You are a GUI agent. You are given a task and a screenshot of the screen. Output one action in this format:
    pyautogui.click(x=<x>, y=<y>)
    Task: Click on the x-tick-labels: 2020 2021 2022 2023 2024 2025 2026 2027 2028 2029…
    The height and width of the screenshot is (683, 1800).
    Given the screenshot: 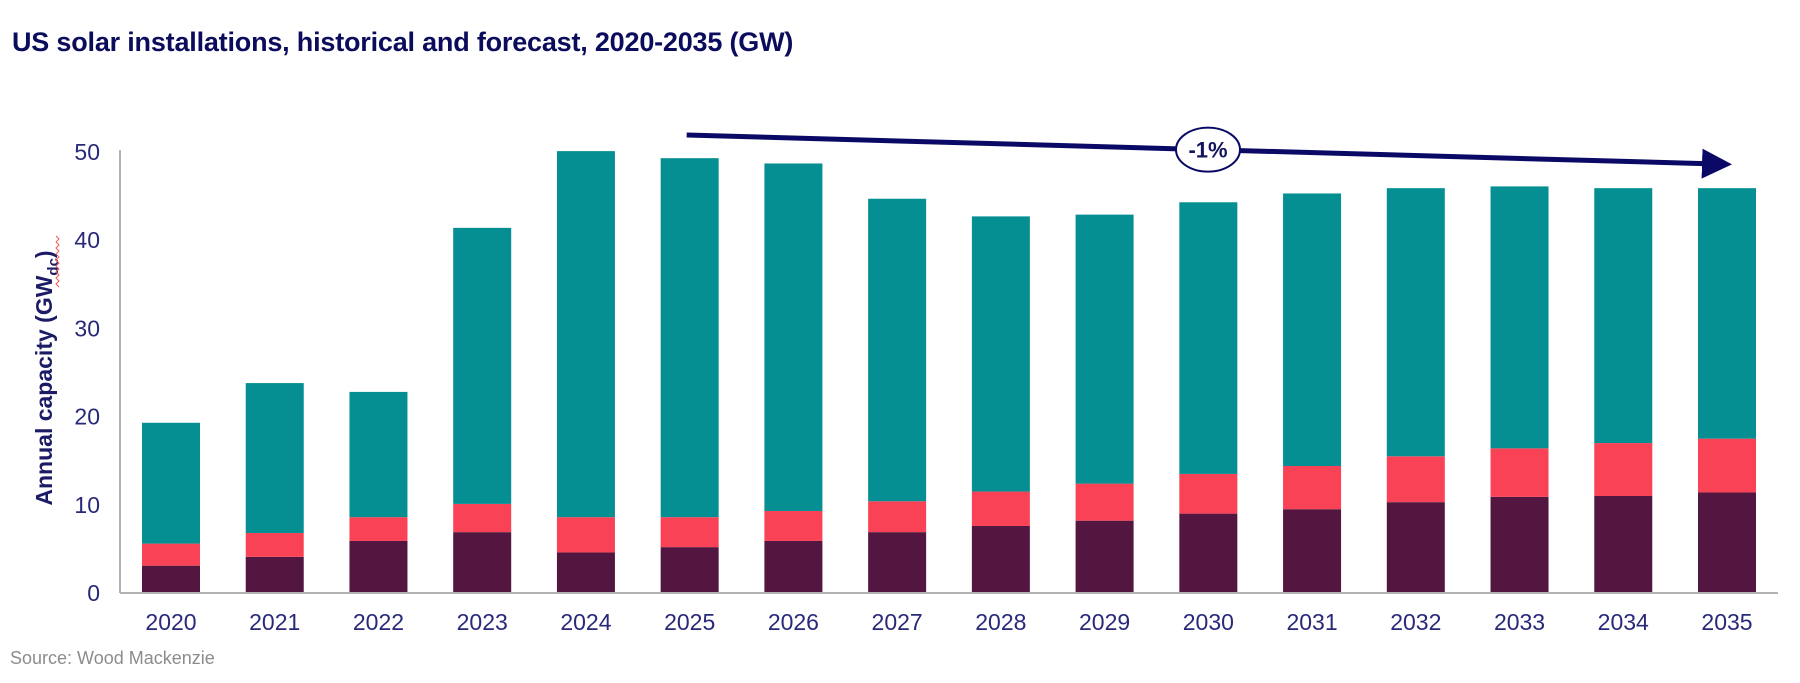 What is the action you would take?
    pyautogui.click(x=948, y=622)
    